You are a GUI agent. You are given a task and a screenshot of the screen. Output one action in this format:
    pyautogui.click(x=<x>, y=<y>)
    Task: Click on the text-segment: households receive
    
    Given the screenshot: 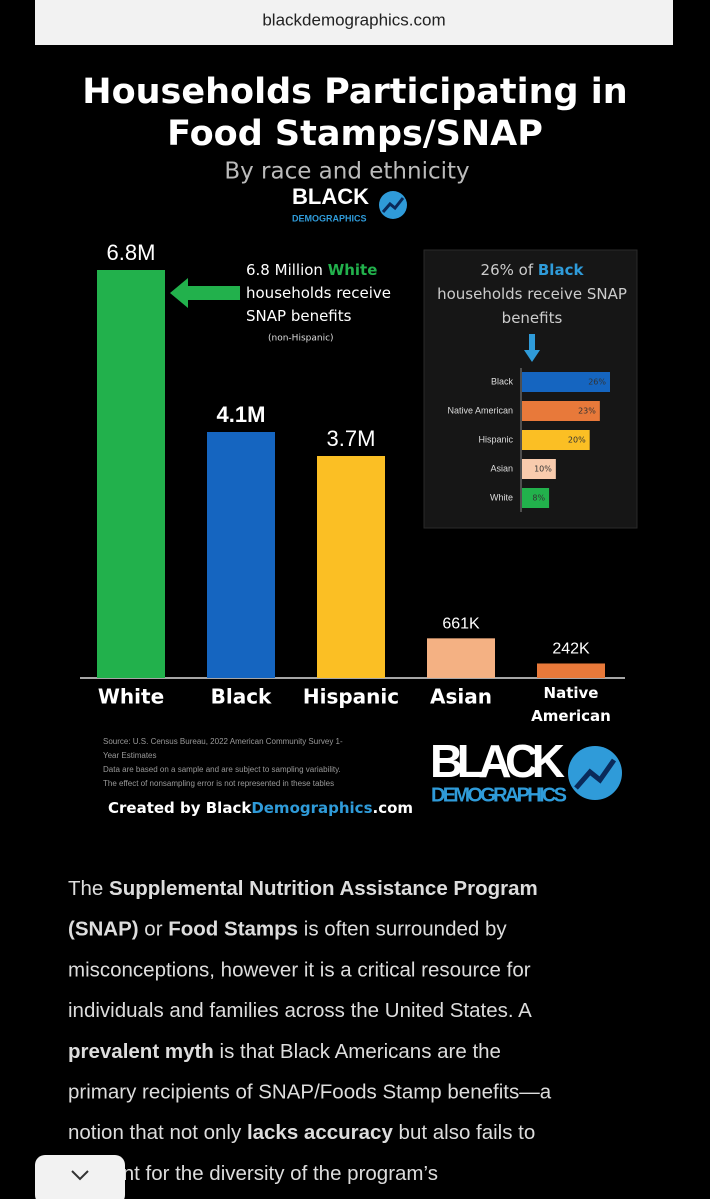 What is the action you would take?
    pyautogui.click(x=318, y=293)
    